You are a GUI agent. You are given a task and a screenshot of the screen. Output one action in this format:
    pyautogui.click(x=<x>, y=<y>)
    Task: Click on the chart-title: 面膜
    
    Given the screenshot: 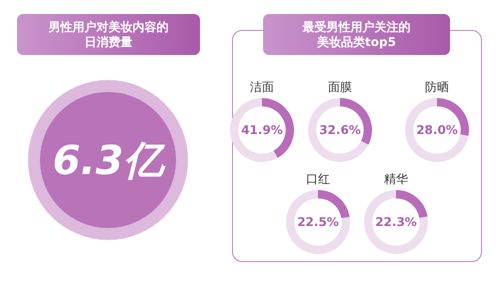 What is the action you would take?
    pyautogui.click(x=340, y=87)
    